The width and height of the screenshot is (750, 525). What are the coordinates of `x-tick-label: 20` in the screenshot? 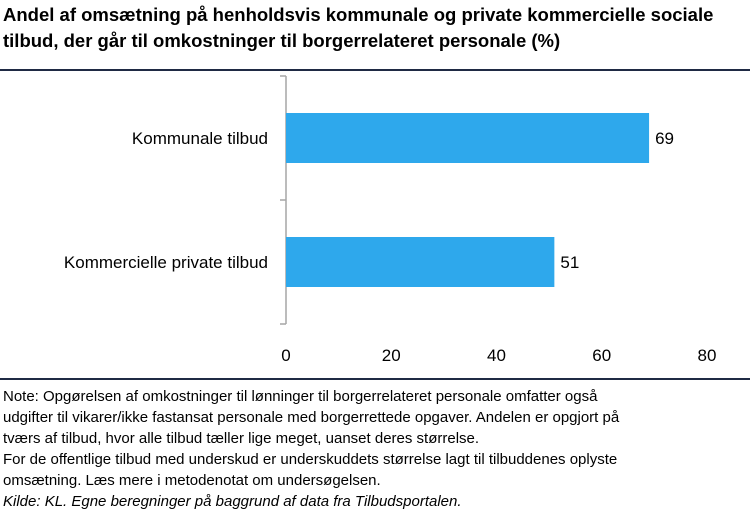 It's located at (391, 355).